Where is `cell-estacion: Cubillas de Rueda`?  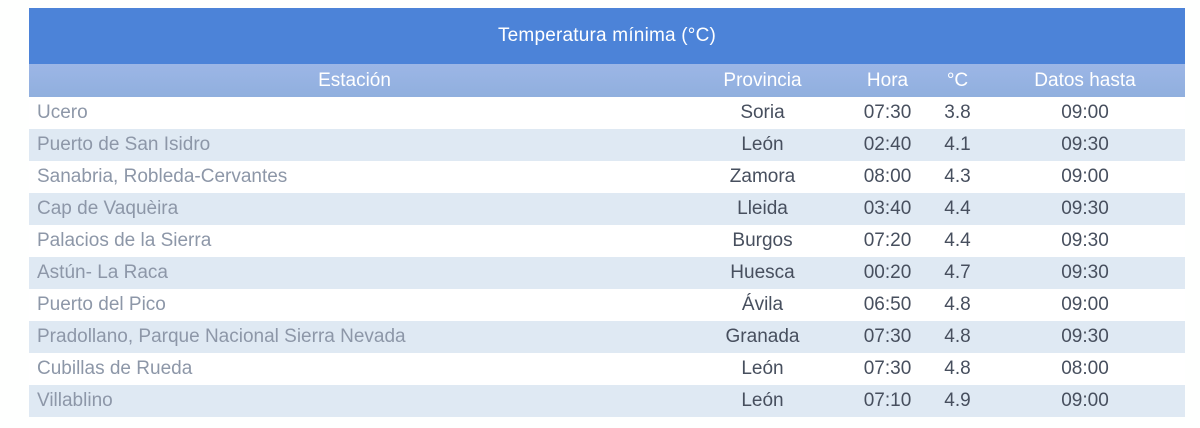
cell-estacion: Cubillas de Rueda is located at coordinates (115, 368).